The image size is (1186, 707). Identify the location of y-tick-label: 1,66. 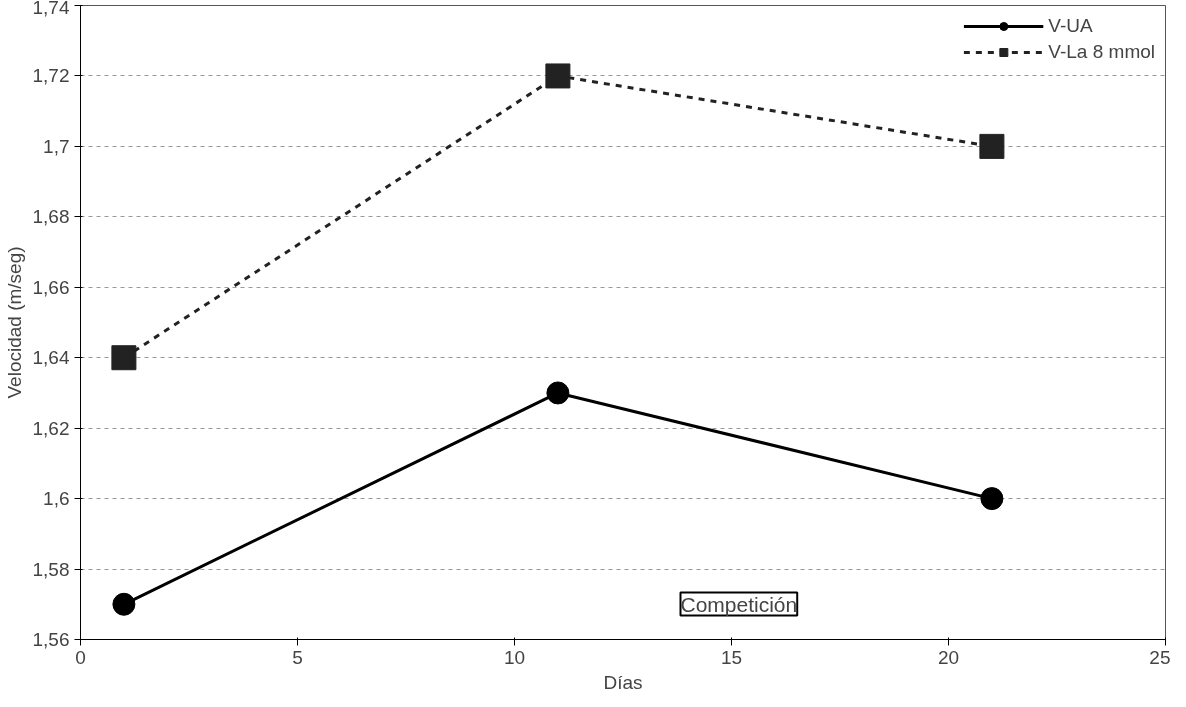
(51, 287).